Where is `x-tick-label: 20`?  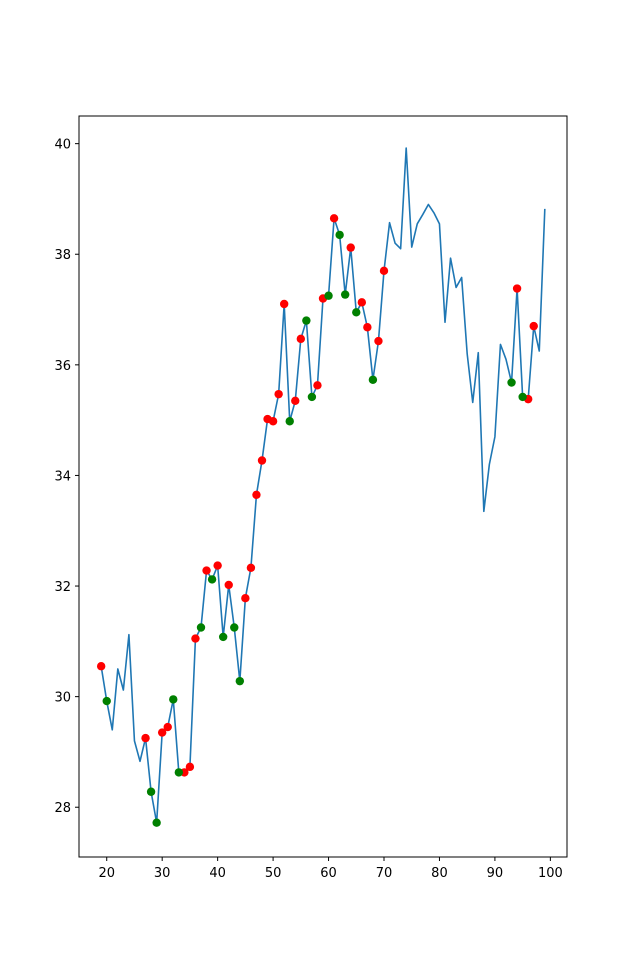
x-tick-label: 20 is located at coordinates (106, 873).